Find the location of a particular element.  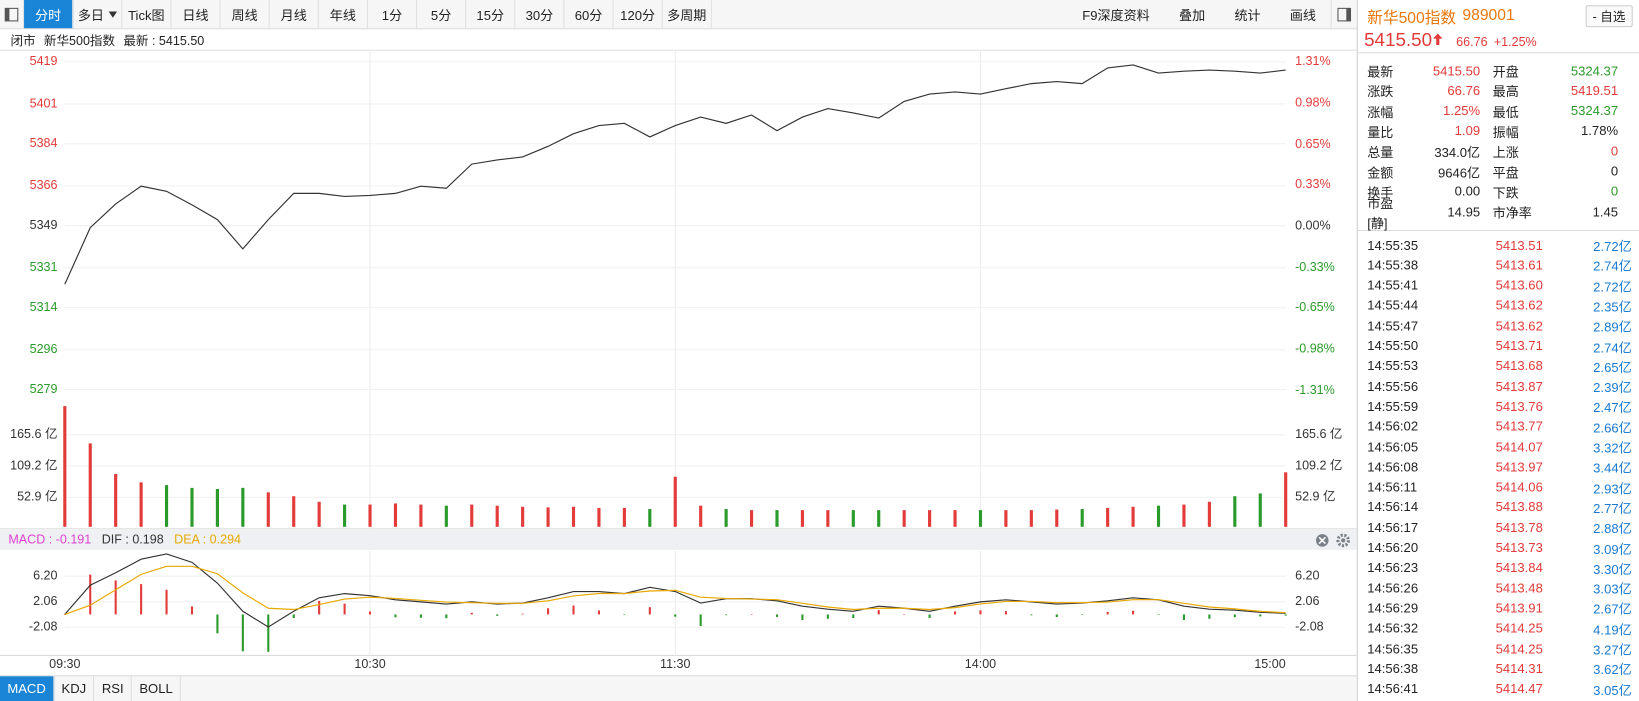

status-text: 新华500指数 is located at coordinates (79, 40).